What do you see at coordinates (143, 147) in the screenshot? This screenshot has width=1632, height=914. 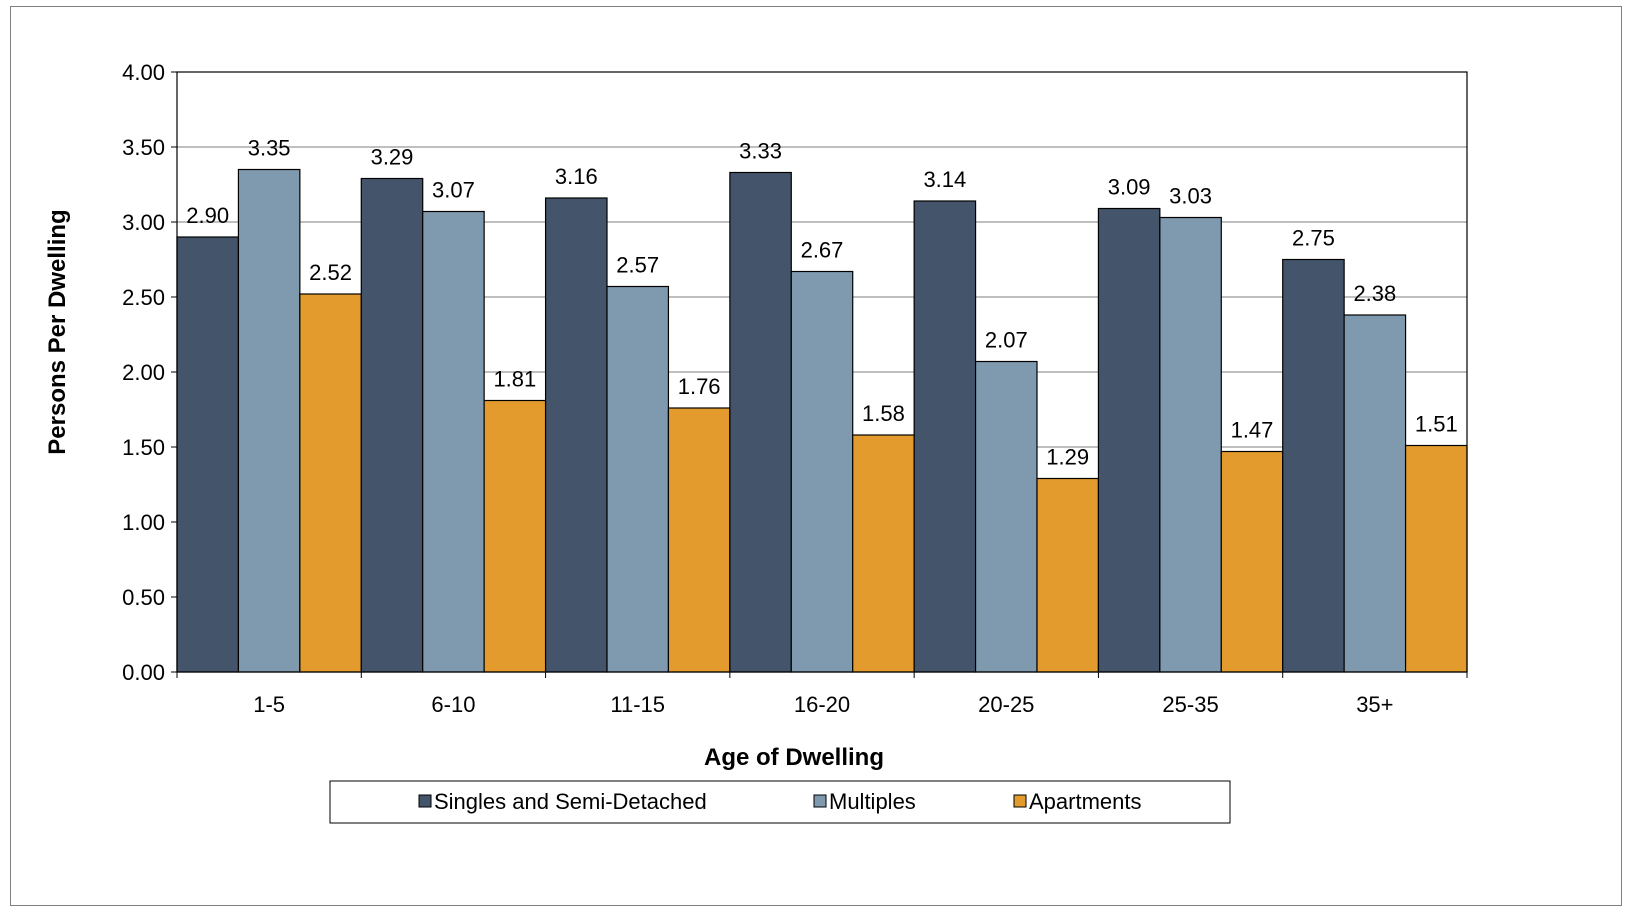 I see `y-tick-label: 3.50` at bounding box center [143, 147].